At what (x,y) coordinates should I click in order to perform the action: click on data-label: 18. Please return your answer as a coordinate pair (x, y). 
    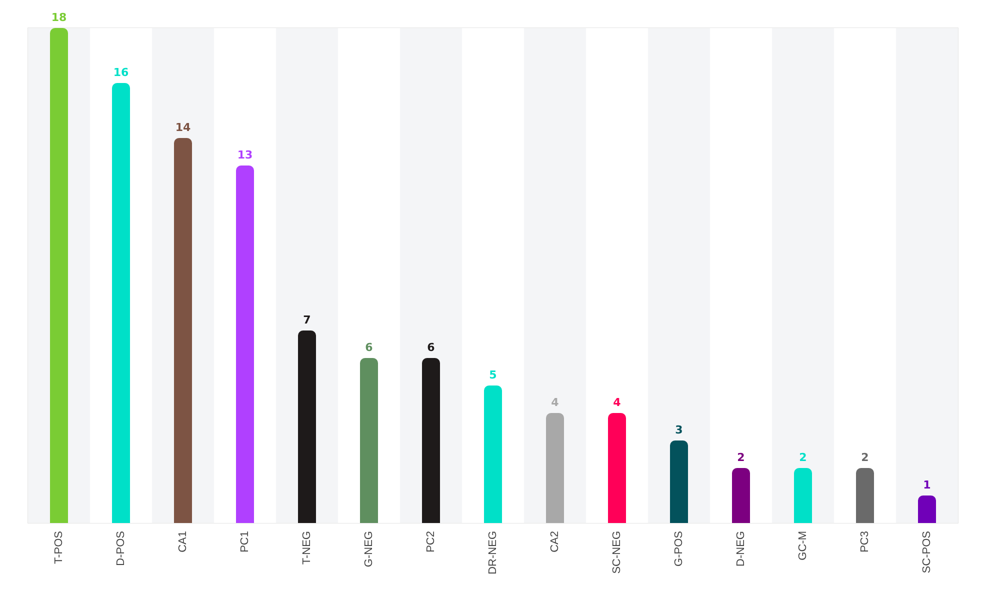
    Looking at the image, I should click on (59, 17).